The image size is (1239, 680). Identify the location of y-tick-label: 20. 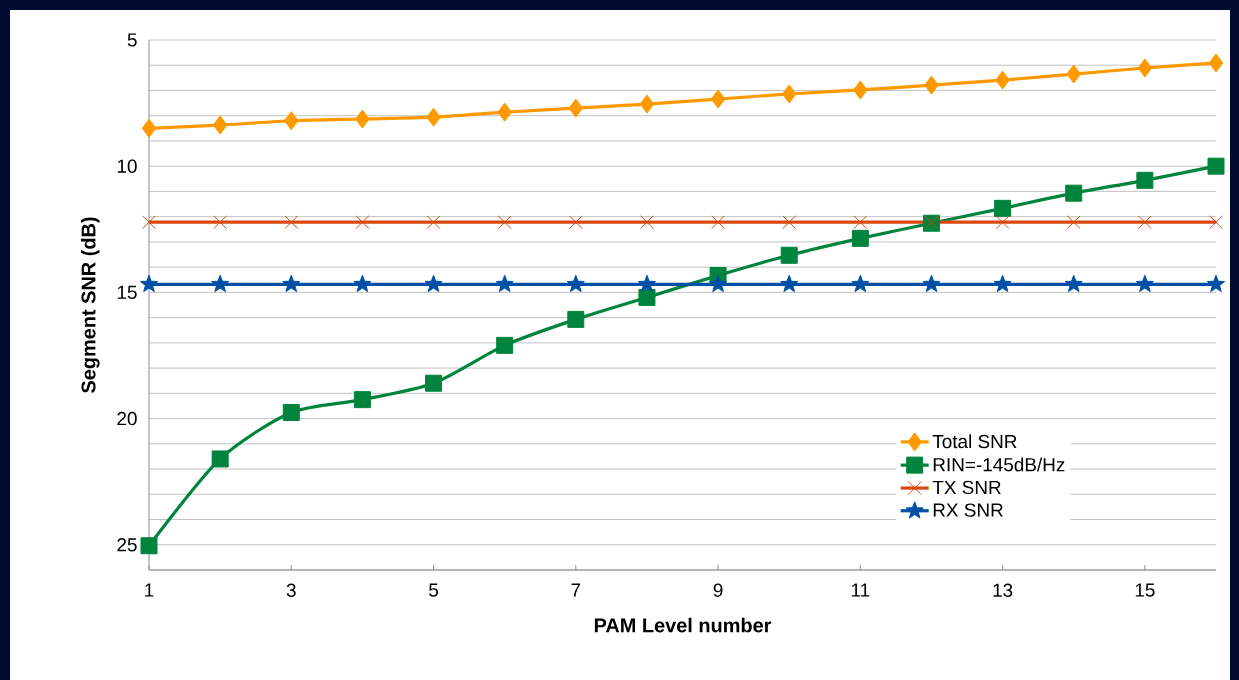
(127, 418).